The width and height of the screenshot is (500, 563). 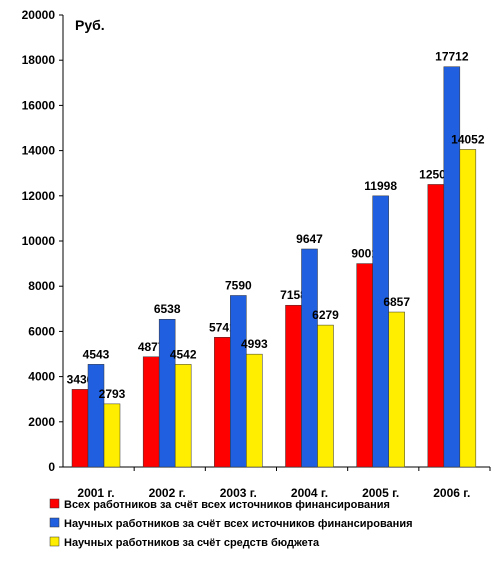 I want to click on data-label: 9001, so click(x=364, y=254).